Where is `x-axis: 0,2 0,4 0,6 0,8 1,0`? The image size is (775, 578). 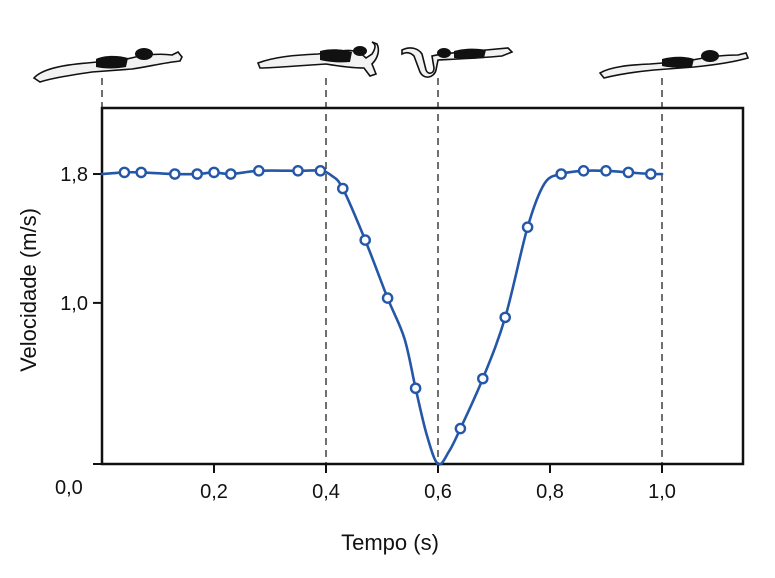 x-axis: 0,2 0,4 0,6 0,8 1,0 is located at coordinates (438, 483).